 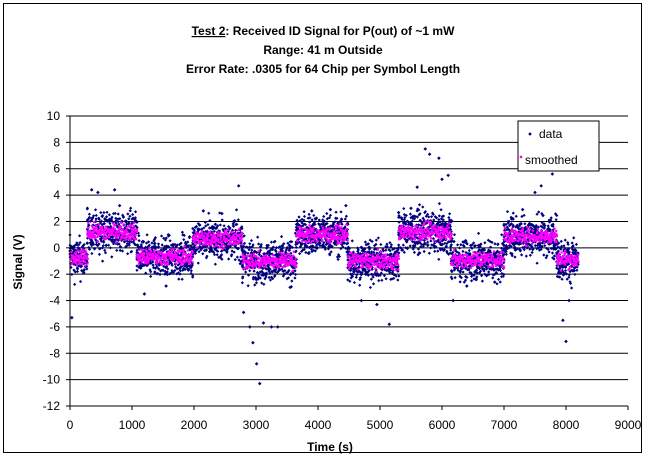 I want to click on x-tick-label: 5000, so click(x=380, y=425).